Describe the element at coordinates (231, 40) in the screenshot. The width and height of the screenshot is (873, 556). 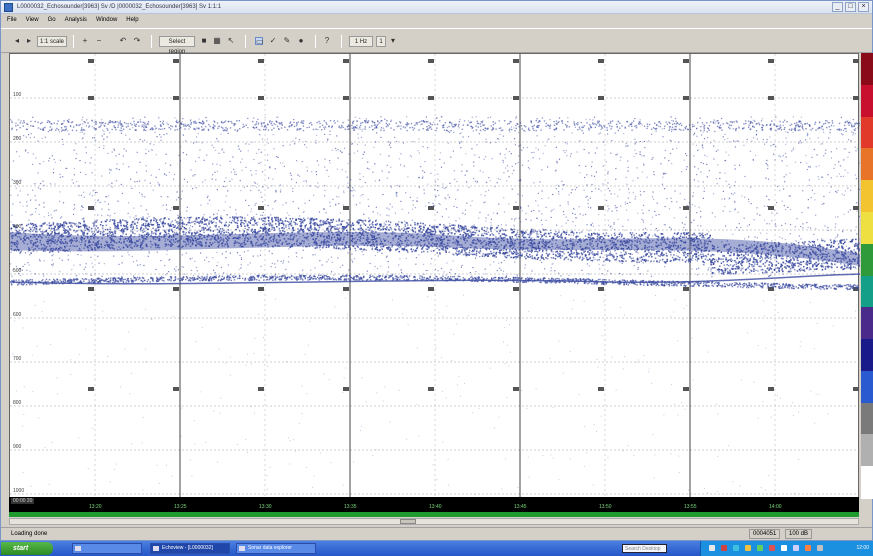
I see `pointer-icon: ↖` at that location.